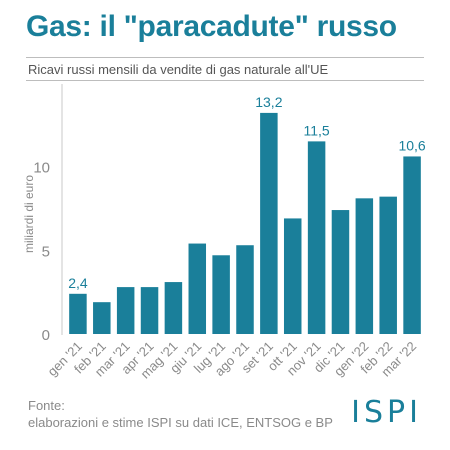 This screenshot has height=450, width=450. What do you see at coordinates (29, 214) in the screenshot?
I see `y-axis-label: miliardi di euro` at bounding box center [29, 214].